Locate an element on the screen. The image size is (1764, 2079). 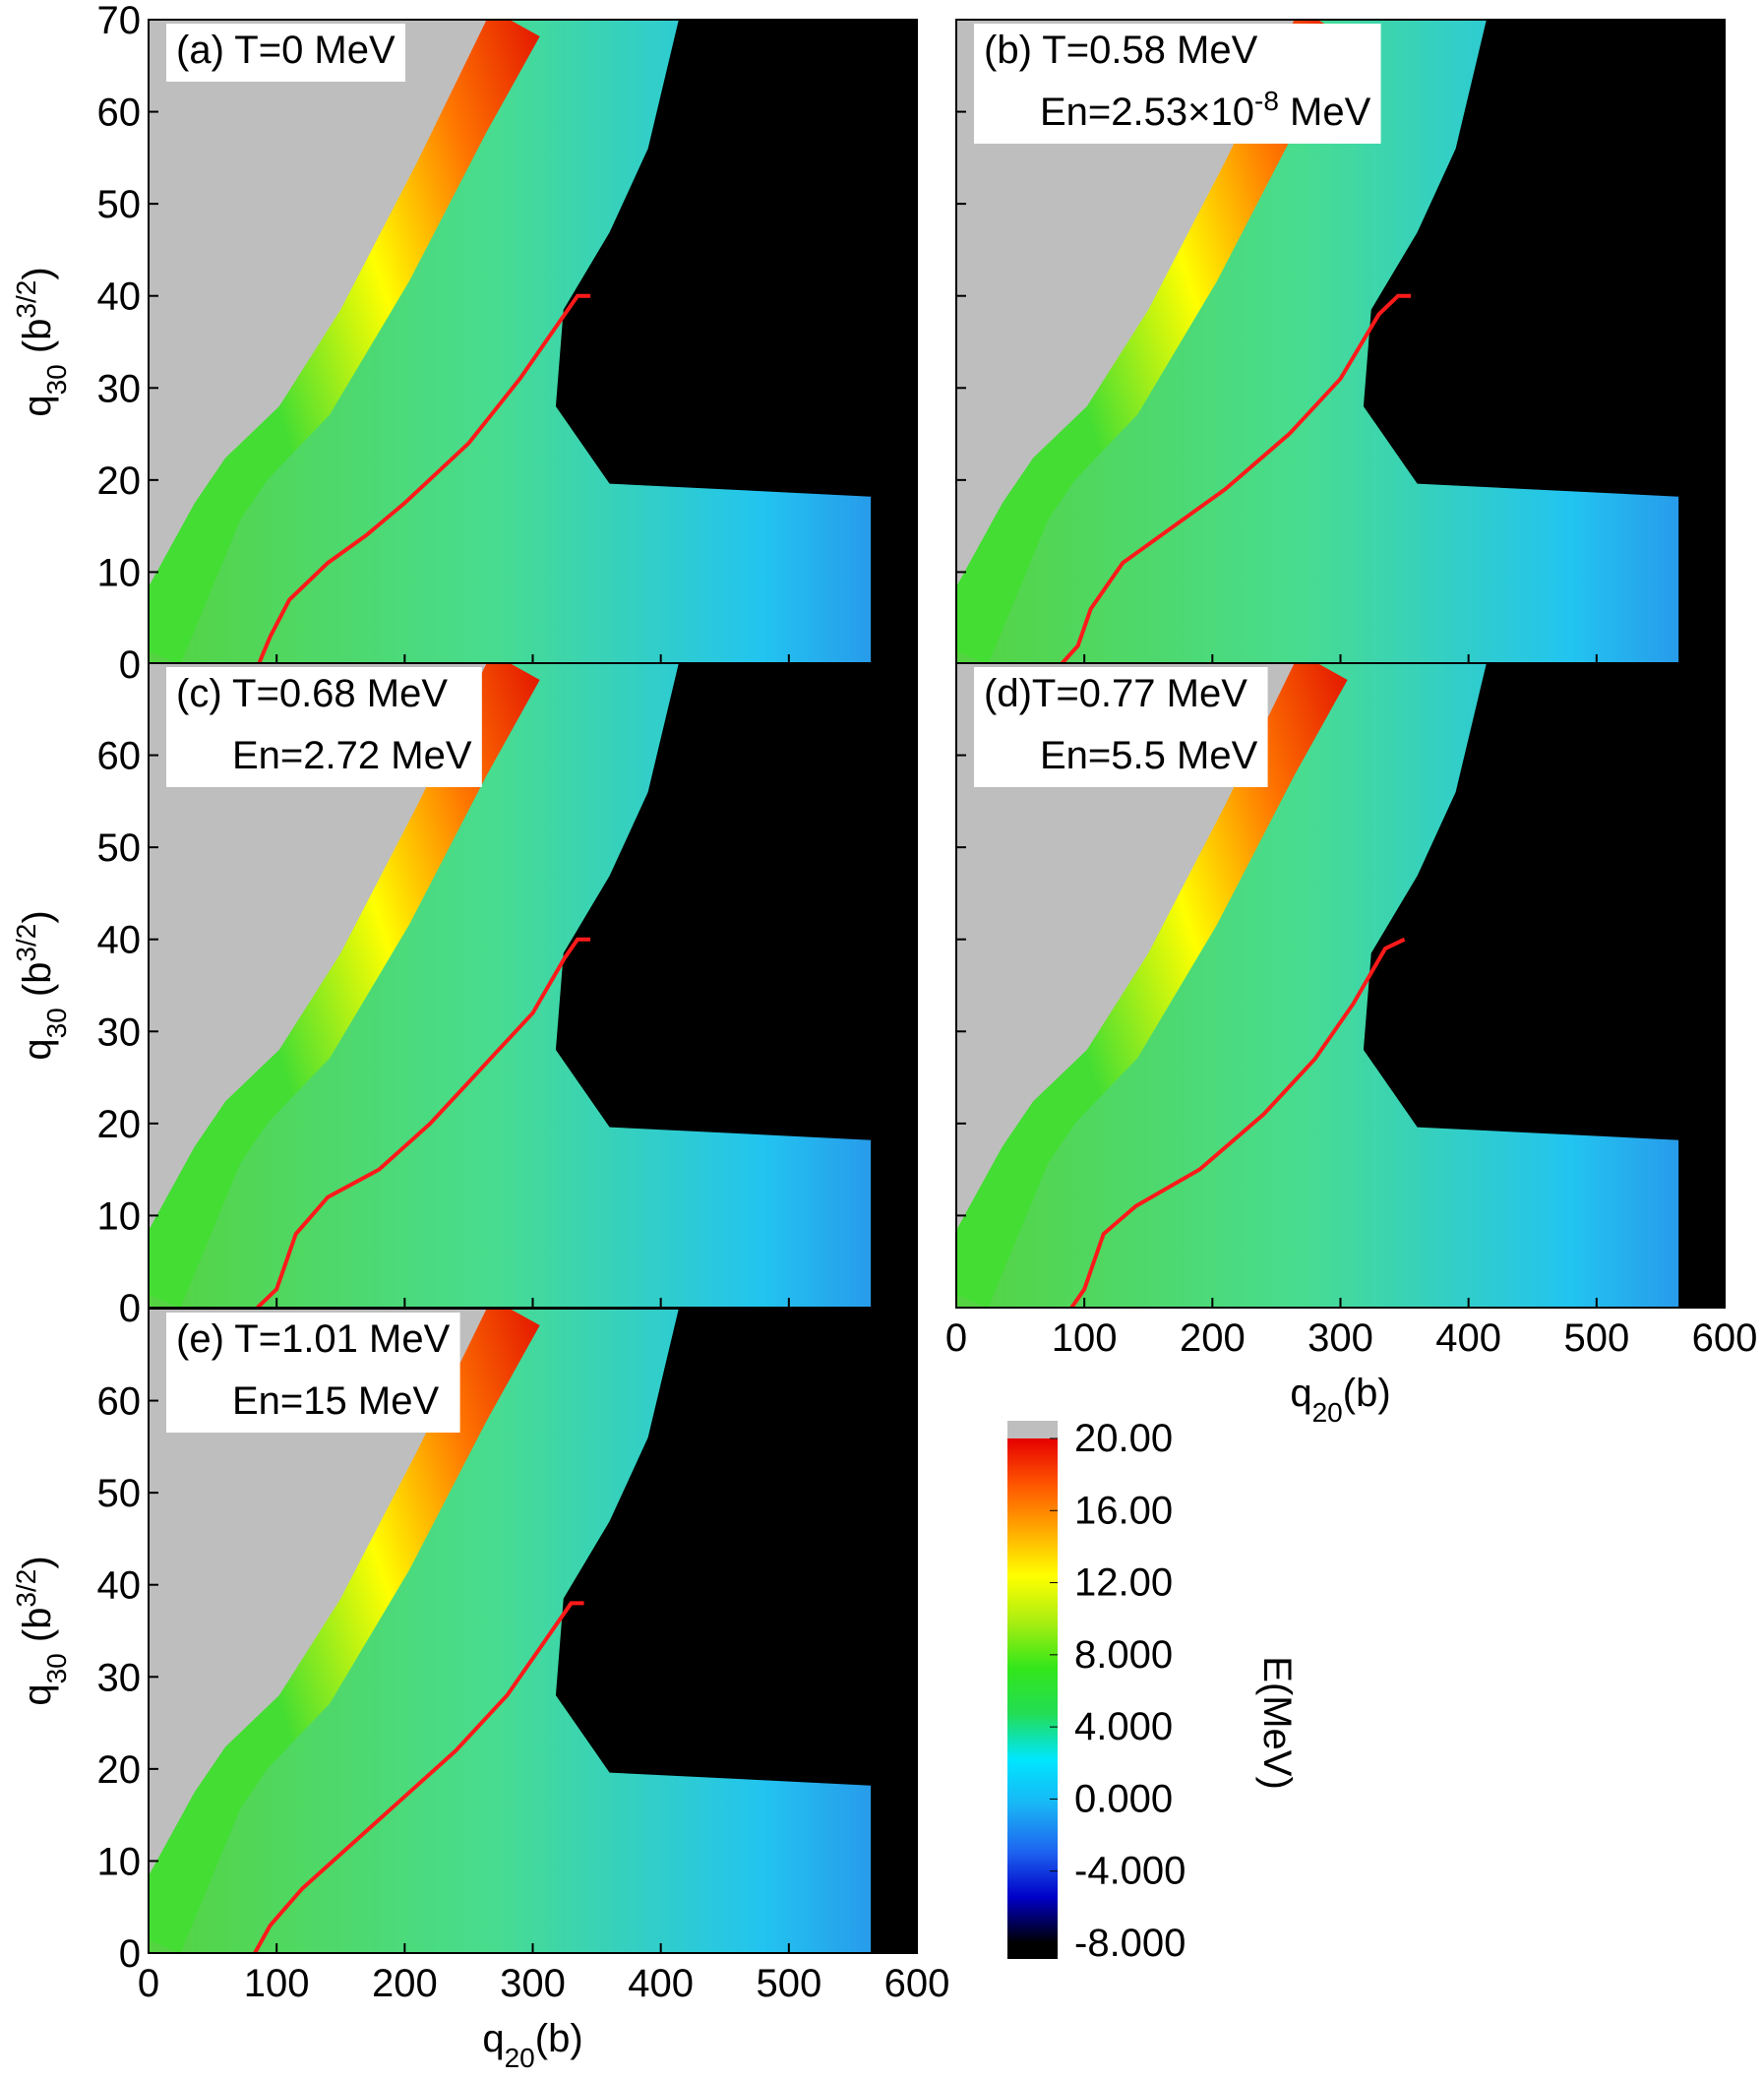
colorbar-tick-label: 20.00 is located at coordinates (1123, 1438).